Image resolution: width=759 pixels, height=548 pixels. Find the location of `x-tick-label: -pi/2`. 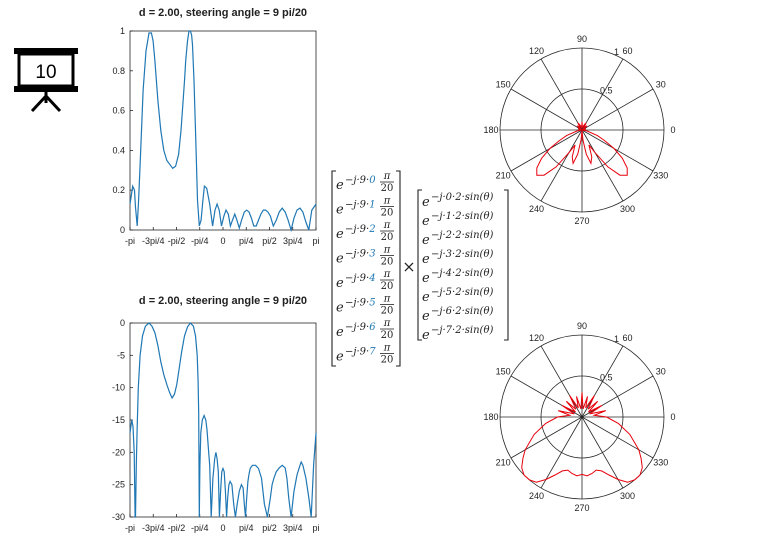

x-tick-label: -pi/2 is located at coordinates (177, 241).